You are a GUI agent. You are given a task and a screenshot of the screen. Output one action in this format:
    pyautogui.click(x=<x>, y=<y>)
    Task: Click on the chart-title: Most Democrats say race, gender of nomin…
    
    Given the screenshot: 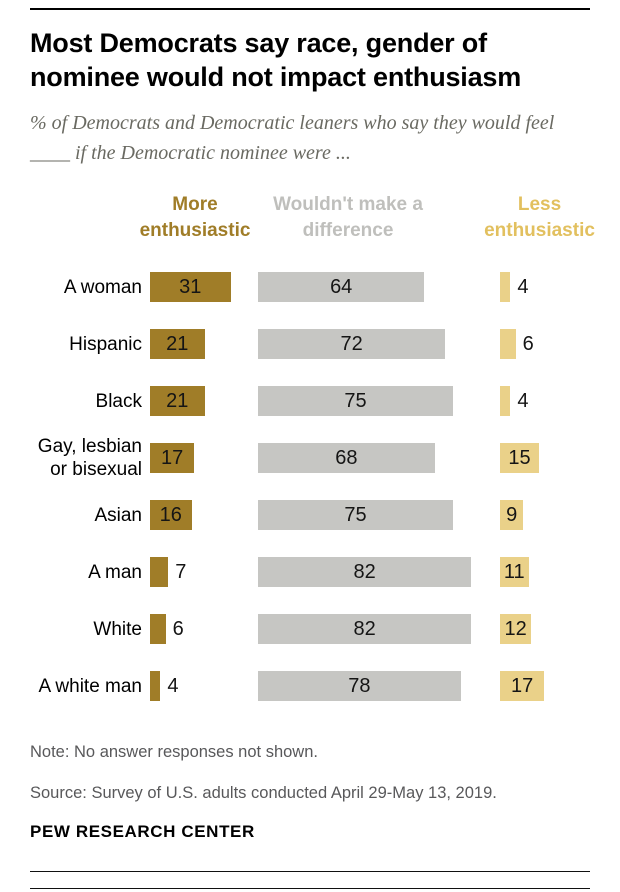 What is the action you would take?
    pyautogui.click(x=276, y=60)
    